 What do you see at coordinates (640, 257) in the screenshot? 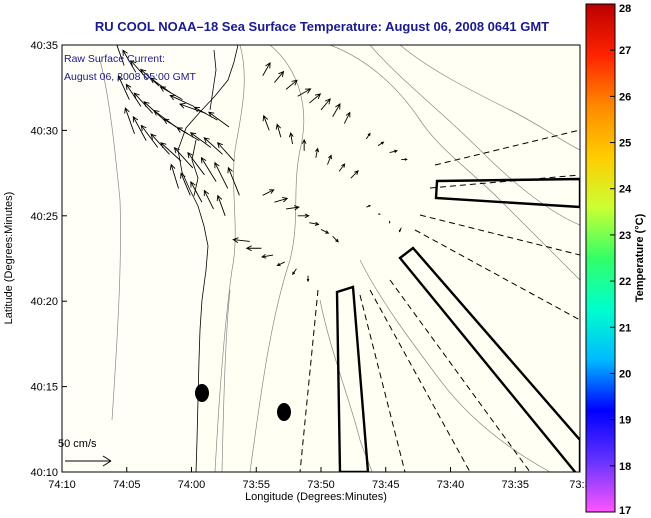
I see `colorbar-label: Temperature (°C)` at bounding box center [640, 257].